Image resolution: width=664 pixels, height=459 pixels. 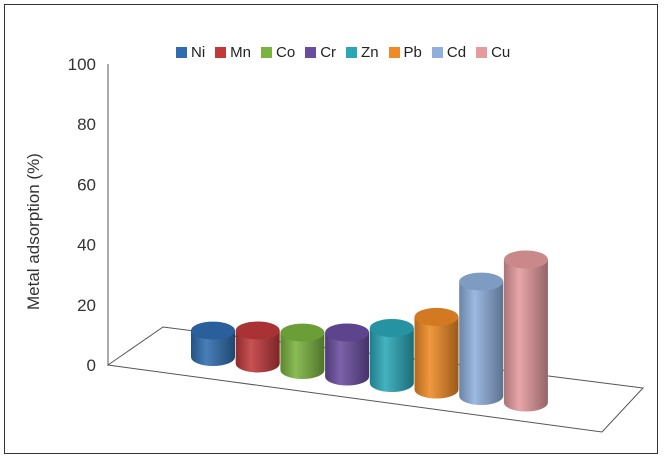 I want to click on legend: Ni Mn Co Cr Zn Pb Cd Cu, so click(x=343, y=52).